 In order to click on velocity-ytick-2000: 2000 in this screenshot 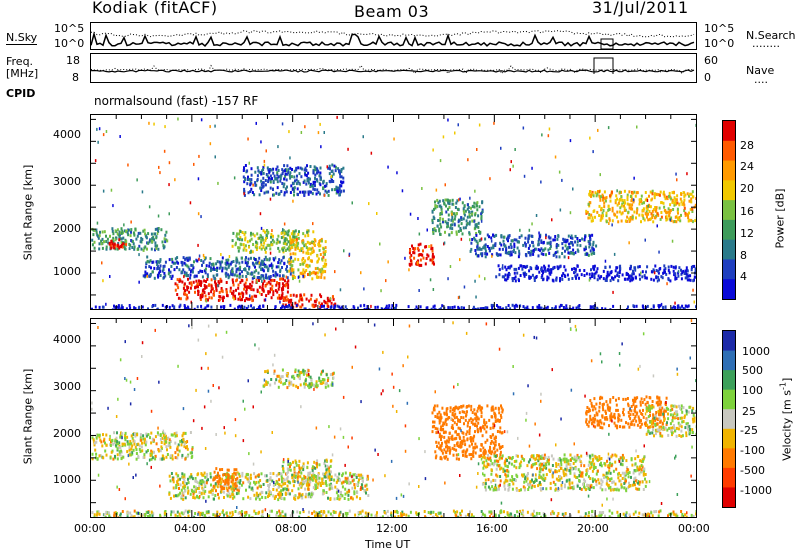, I will do `click(67, 433)`.